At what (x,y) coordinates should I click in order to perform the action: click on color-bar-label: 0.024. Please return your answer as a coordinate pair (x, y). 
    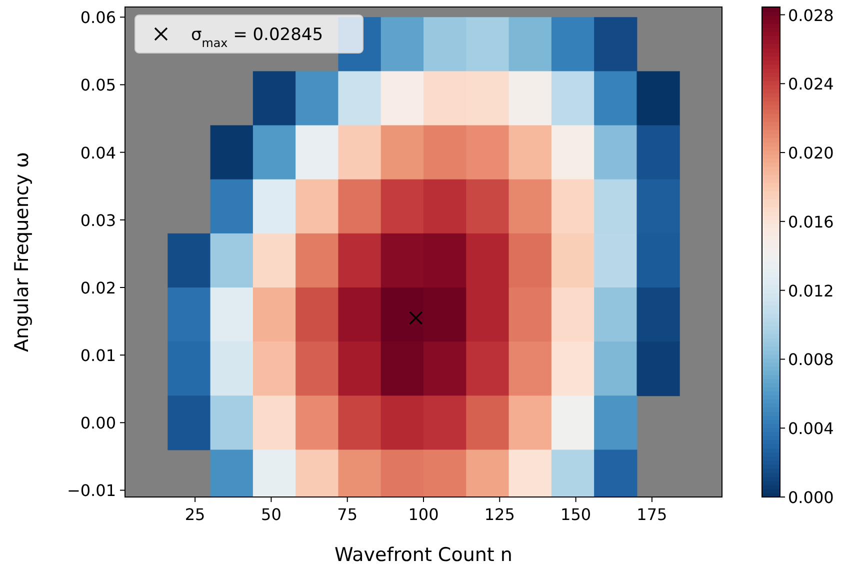
    Looking at the image, I should click on (811, 84).